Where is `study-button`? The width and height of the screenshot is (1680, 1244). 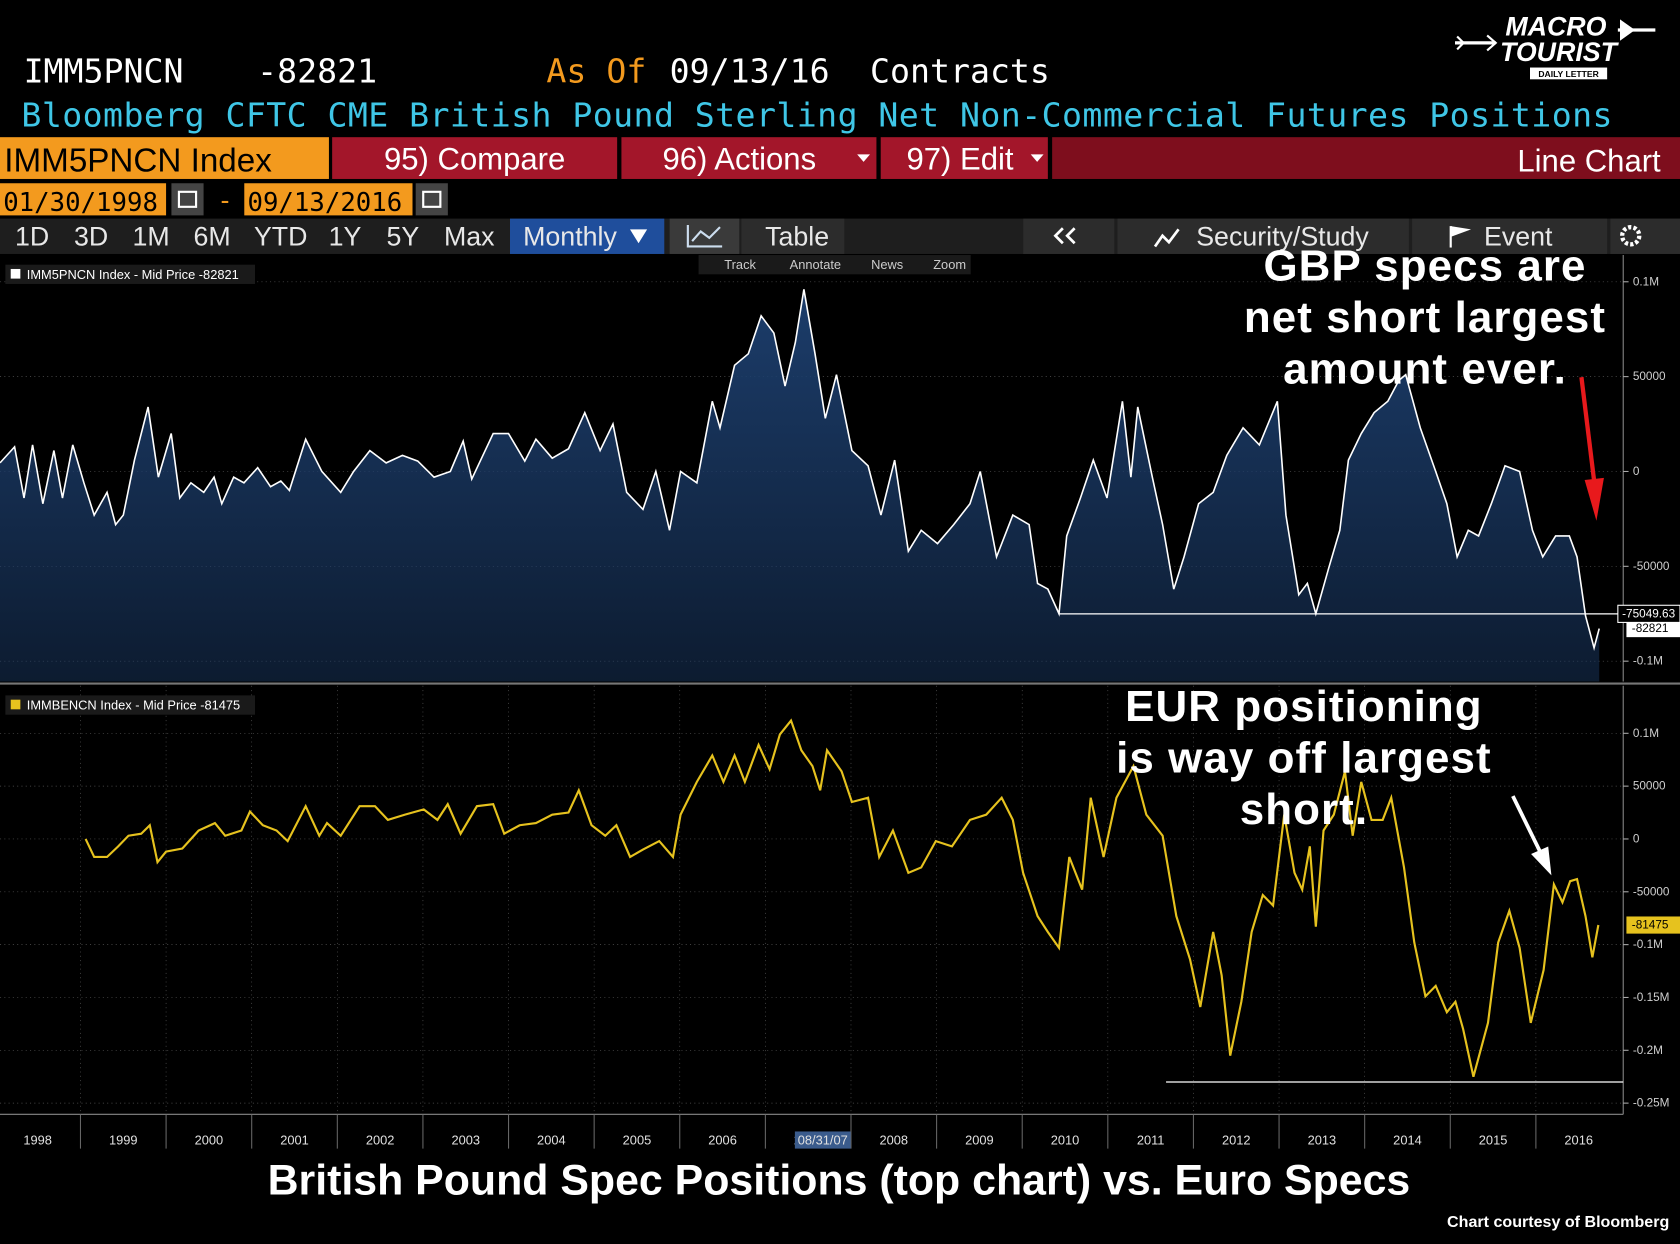 study-button is located at coordinates (1263, 236).